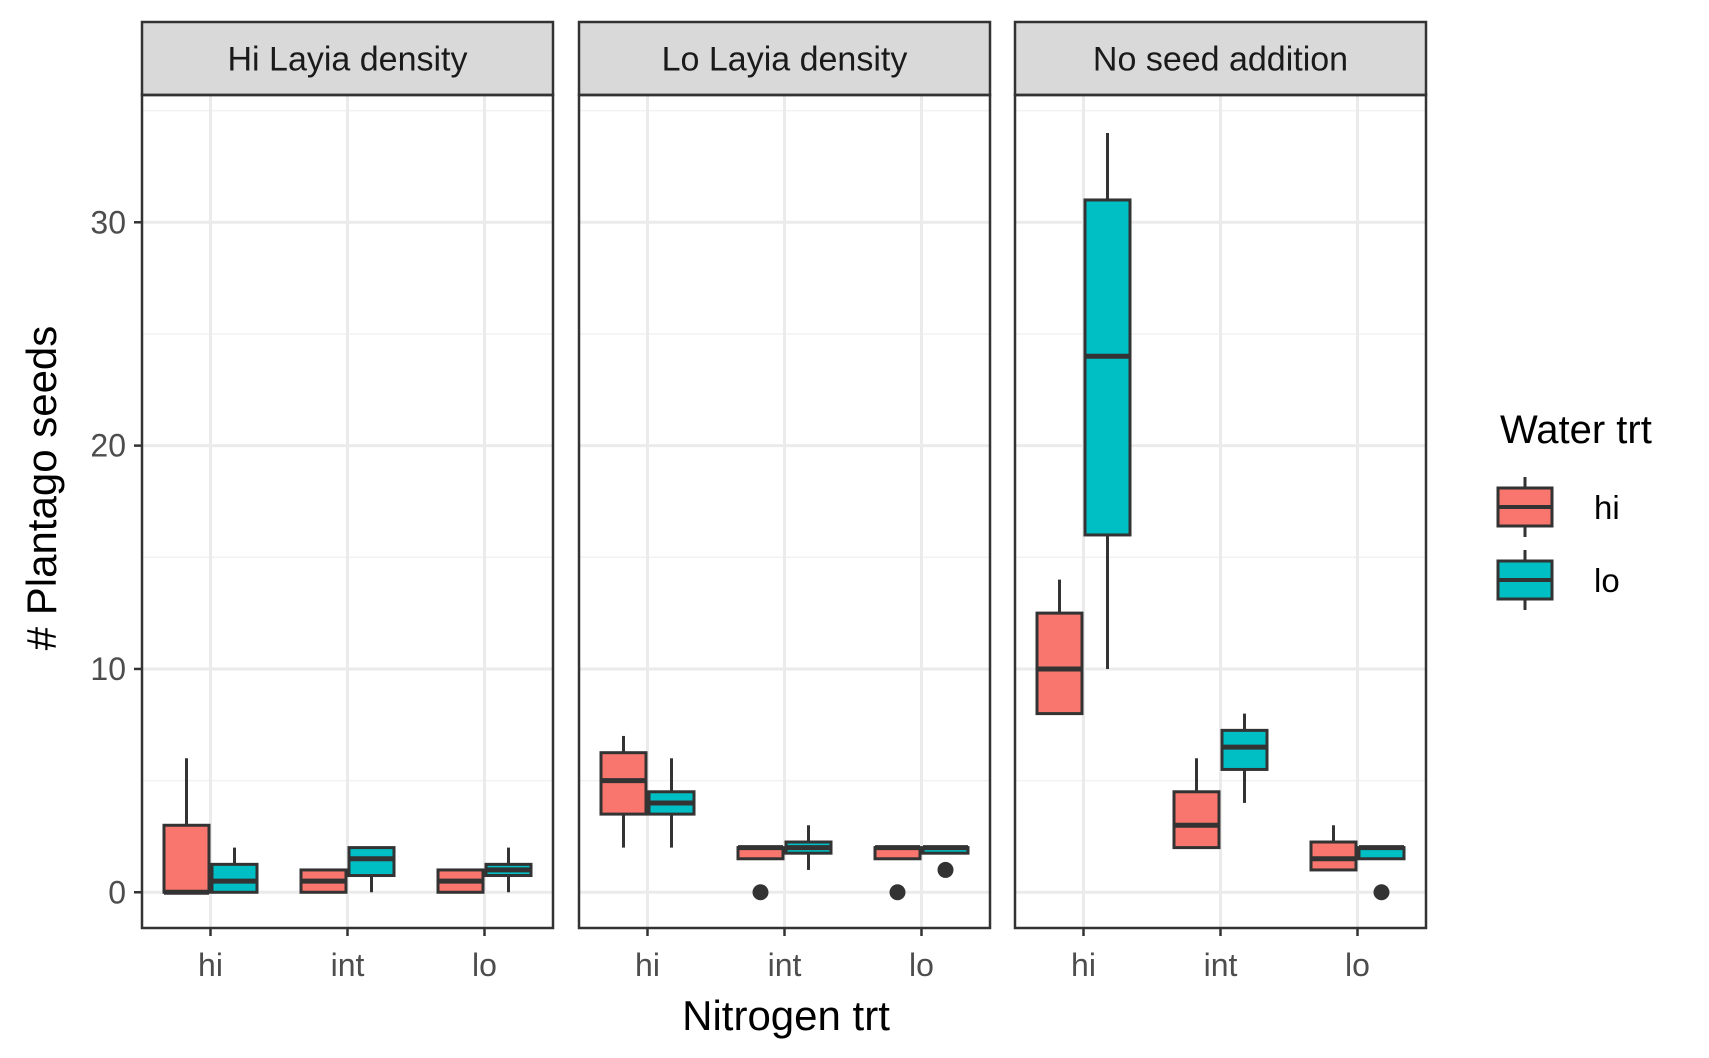  Describe the element at coordinates (1558, 507) in the screenshot. I see `legend-item-hi: hi` at that location.